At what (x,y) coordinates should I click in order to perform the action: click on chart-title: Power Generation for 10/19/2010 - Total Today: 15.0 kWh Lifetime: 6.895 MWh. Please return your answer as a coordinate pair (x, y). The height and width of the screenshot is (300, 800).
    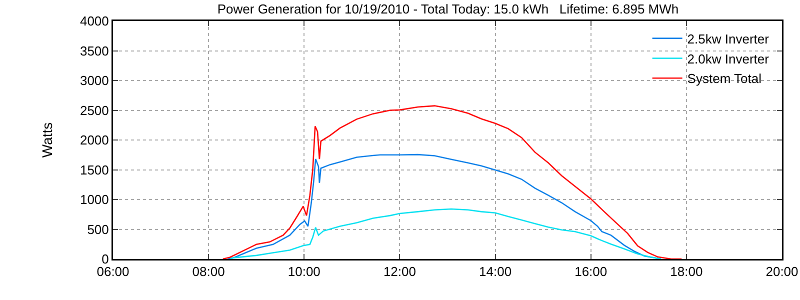
    Looking at the image, I should click on (448, 9).